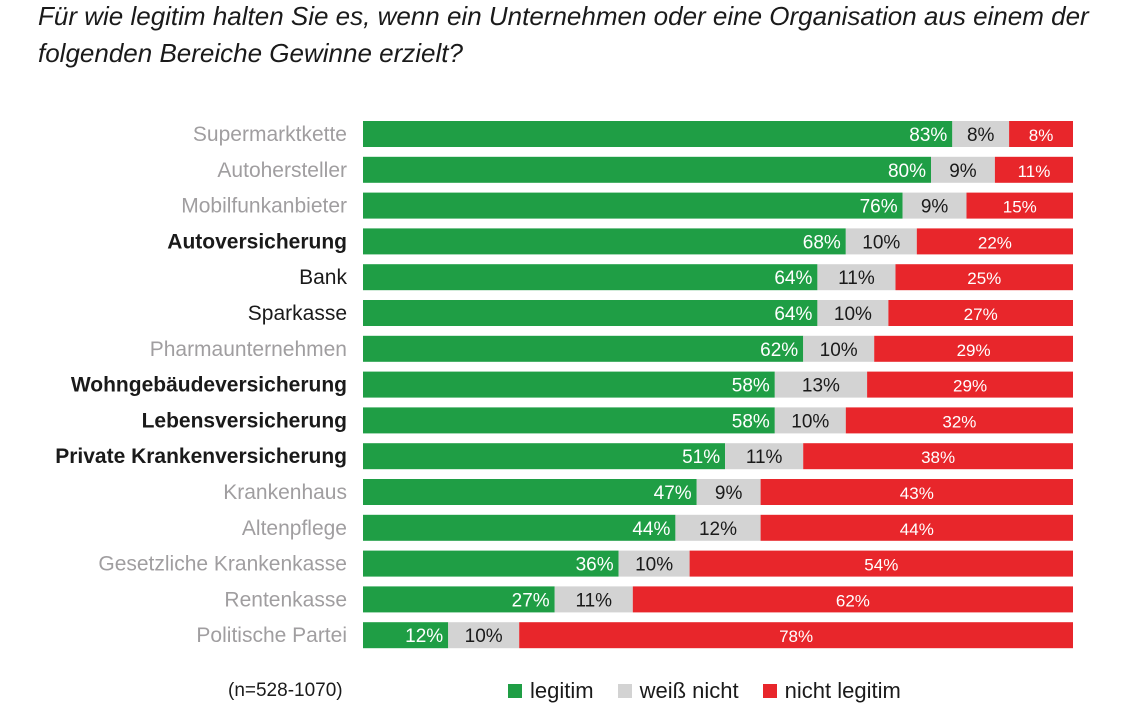 The height and width of the screenshot is (704, 1140). What do you see at coordinates (297, 313) in the screenshot?
I see `category-label: Sparkasse` at bounding box center [297, 313].